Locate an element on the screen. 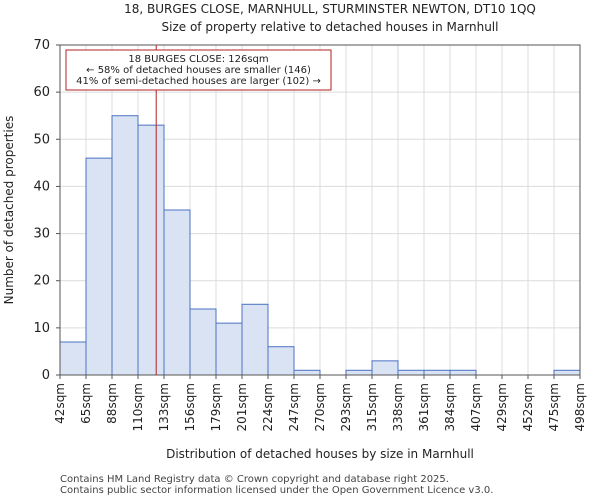  x-tick-label: 338sqm is located at coordinates (398, 407).